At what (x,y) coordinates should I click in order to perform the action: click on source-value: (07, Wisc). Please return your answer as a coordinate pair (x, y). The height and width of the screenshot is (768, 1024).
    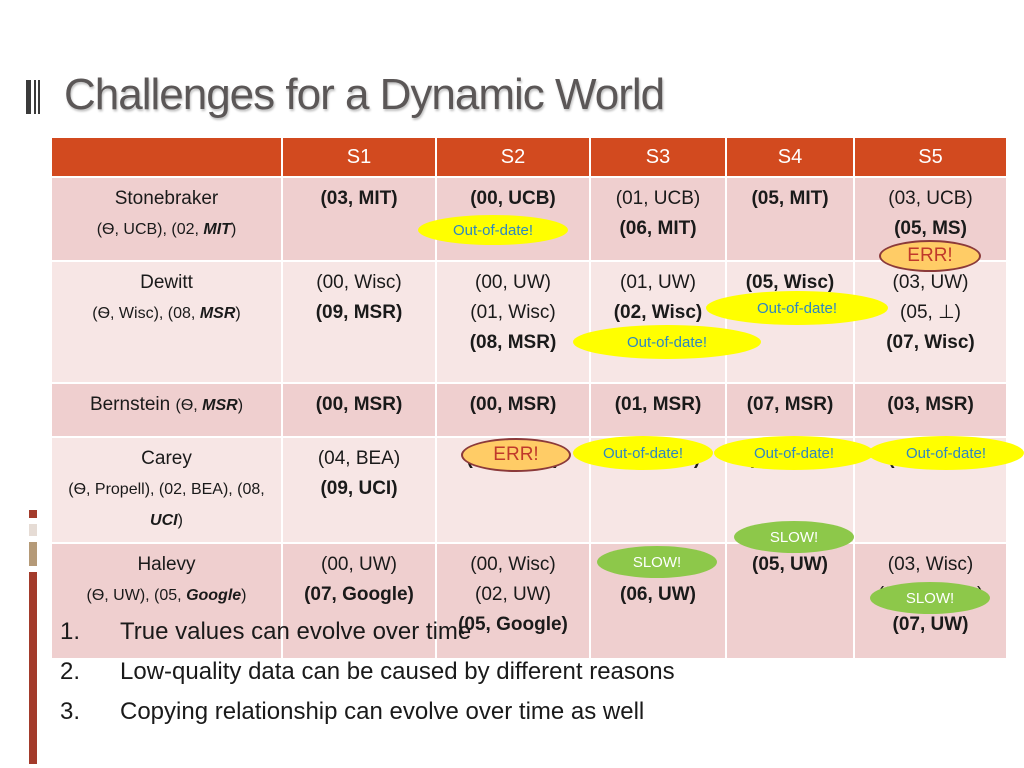
    Looking at the image, I should click on (930, 342).